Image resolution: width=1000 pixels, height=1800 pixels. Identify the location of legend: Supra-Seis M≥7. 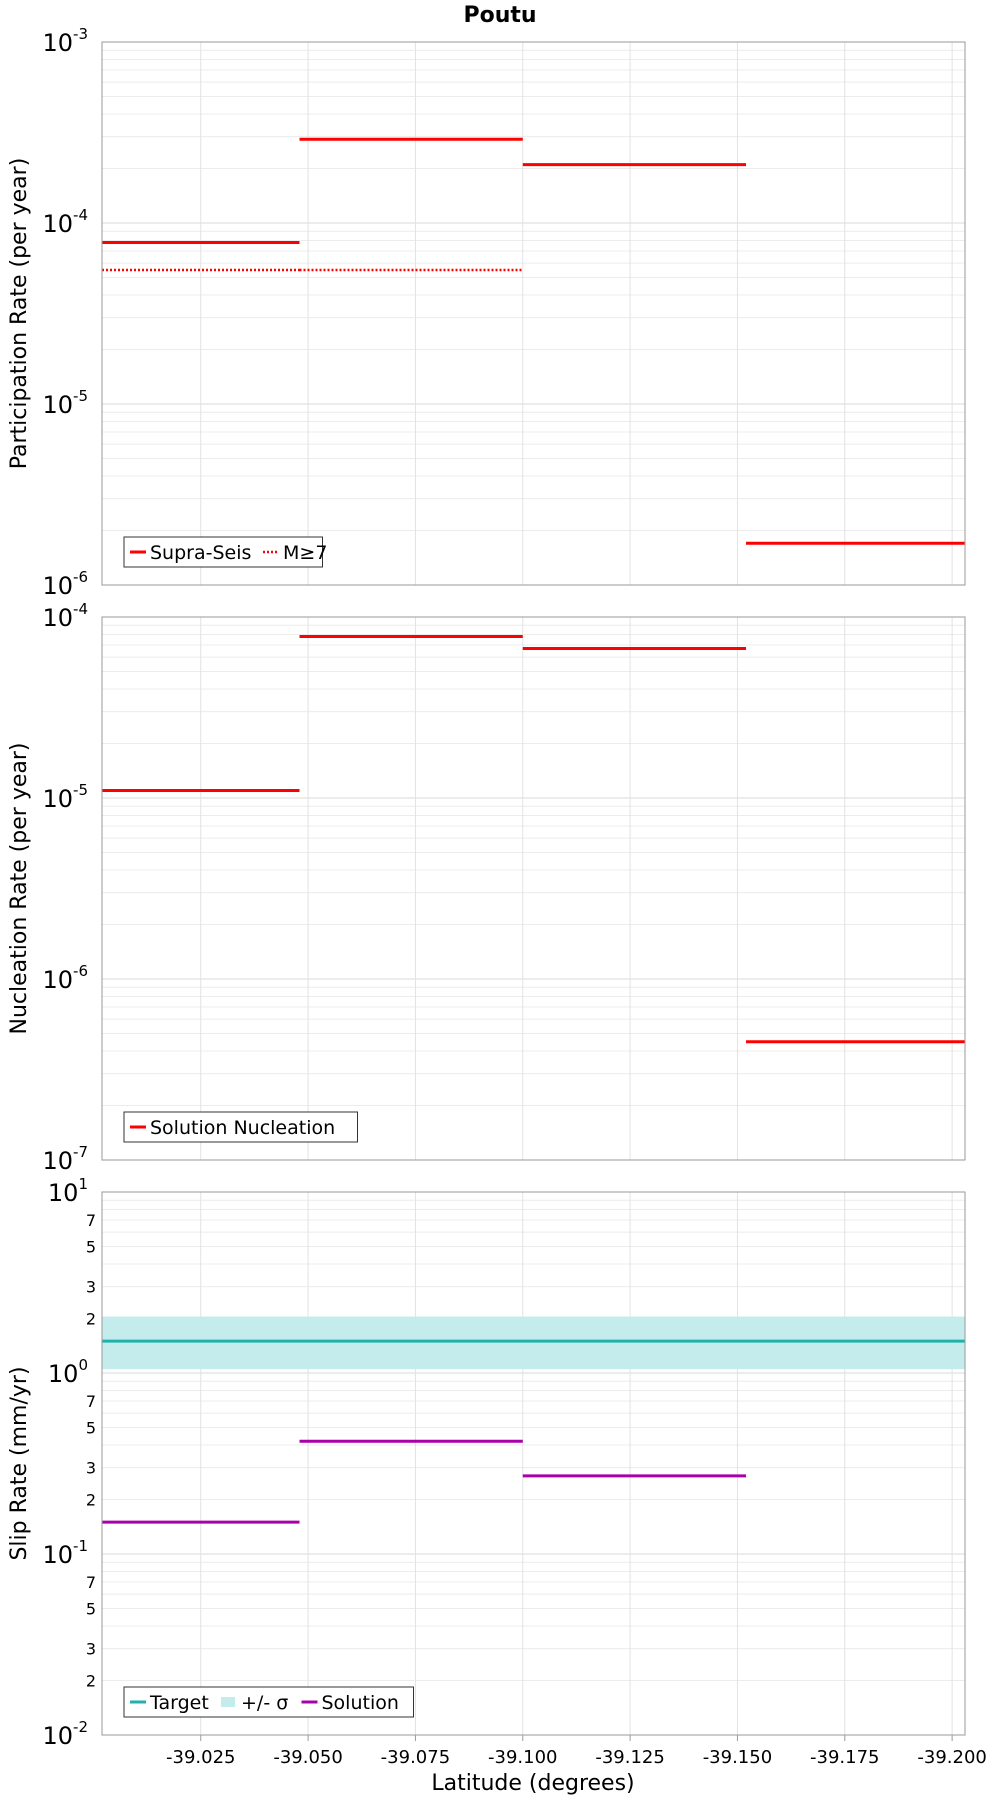
(225, 552).